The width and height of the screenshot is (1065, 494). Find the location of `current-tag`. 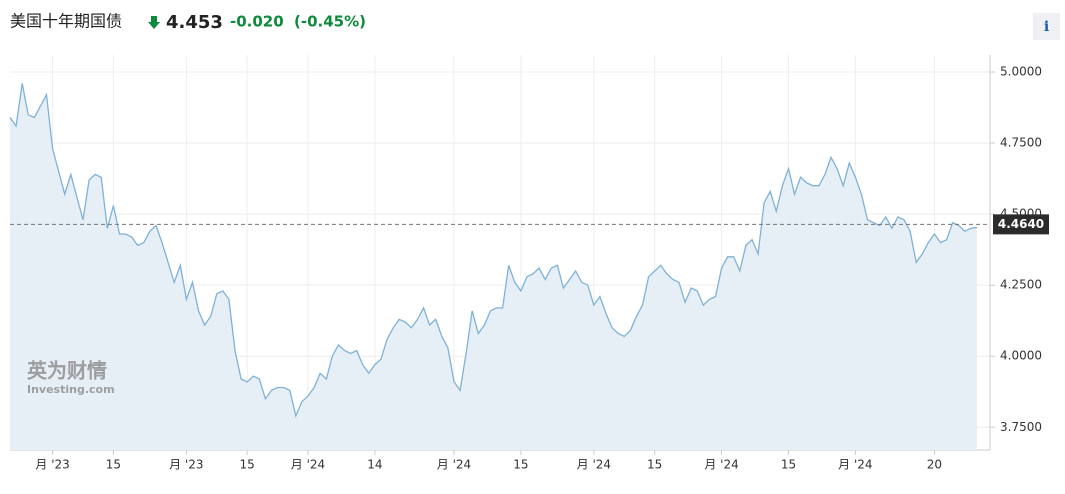

current-tag is located at coordinates (1021, 224).